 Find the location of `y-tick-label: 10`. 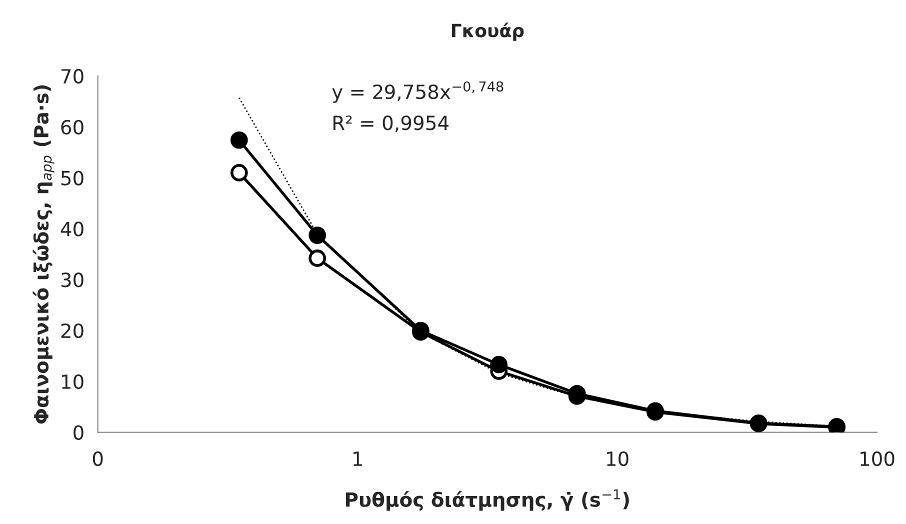

y-tick-label: 10 is located at coordinates (73, 382).